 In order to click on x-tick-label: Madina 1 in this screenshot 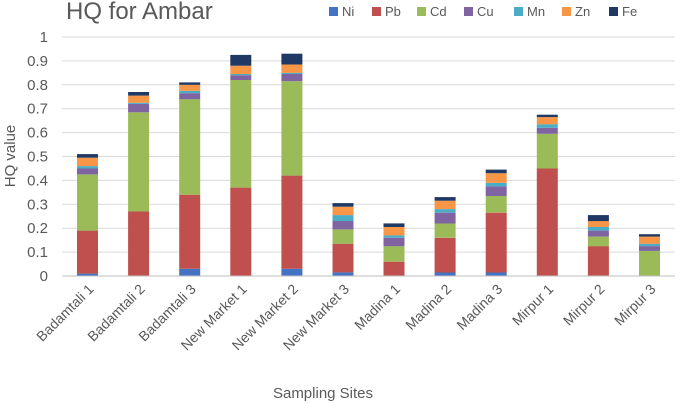, I will do `click(377, 307)`.